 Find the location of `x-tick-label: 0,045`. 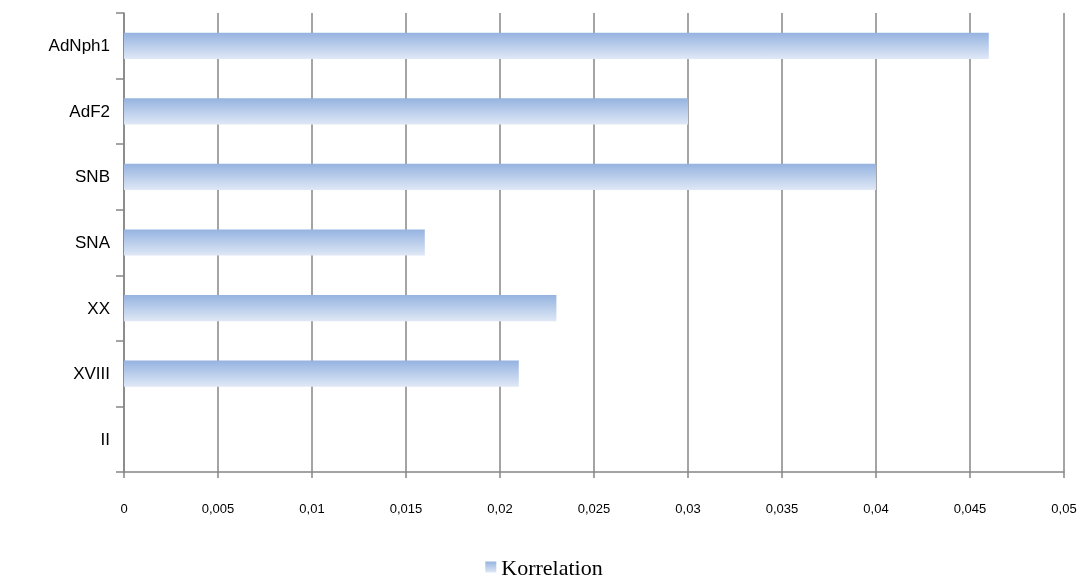

x-tick-label: 0,045 is located at coordinates (970, 508).